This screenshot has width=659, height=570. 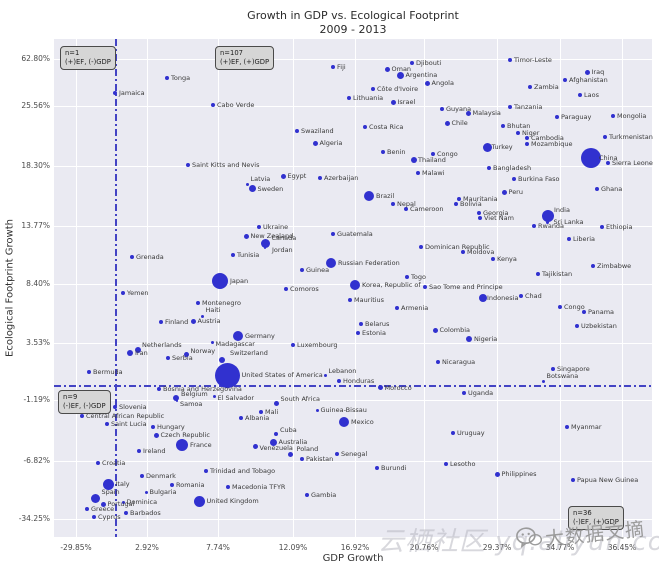 I want to click on point-label: Saint Lucia, so click(x=129, y=423).